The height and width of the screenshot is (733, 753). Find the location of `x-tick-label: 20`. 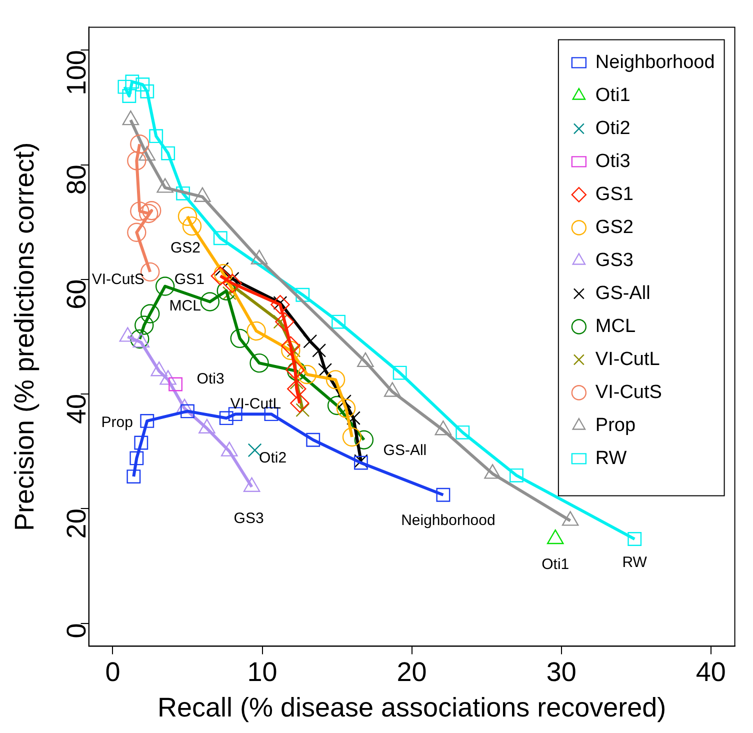

x-tick-label: 20 is located at coordinates (411, 671).